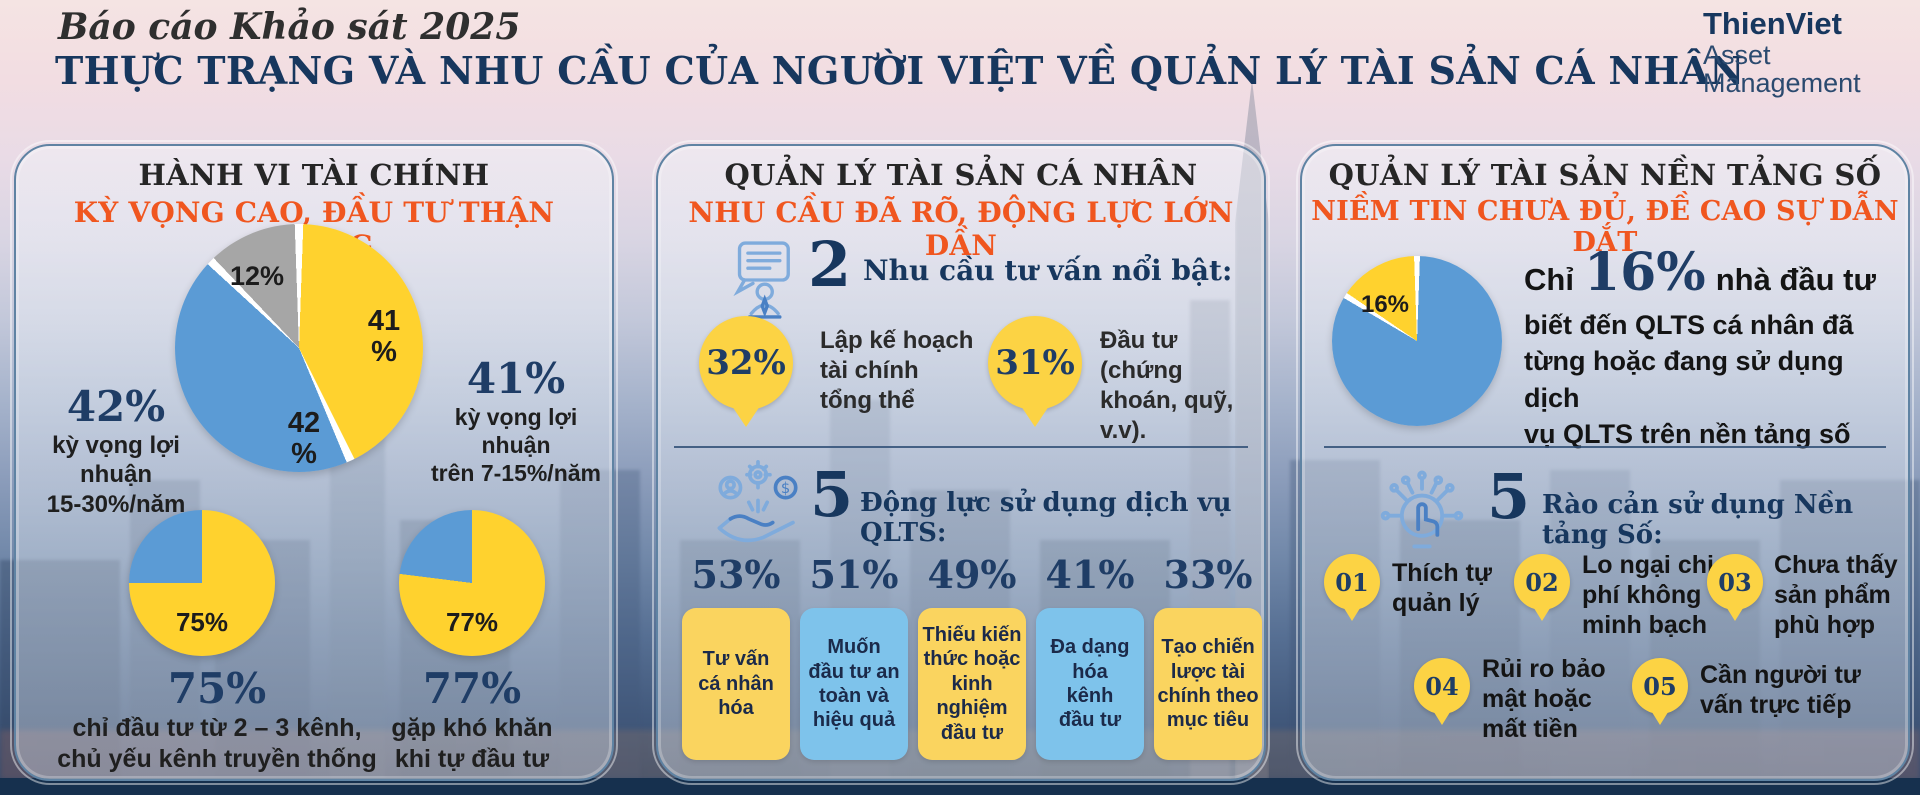 This screenshot has width=1920, height=795. What do you see at coordinates (1836, 595) in the screenshot?
I see `barrier-03-label: Chưa thấy sản phẩm phù hợp` at bounding box center [1836, 595].